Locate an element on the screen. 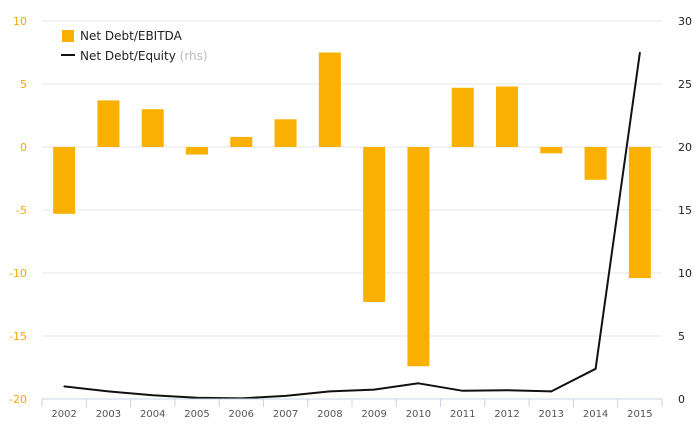 Image resolution: width=700 pixels, height=433 pixels. left-tick-label: -15 is located at coordinates (18, 336).